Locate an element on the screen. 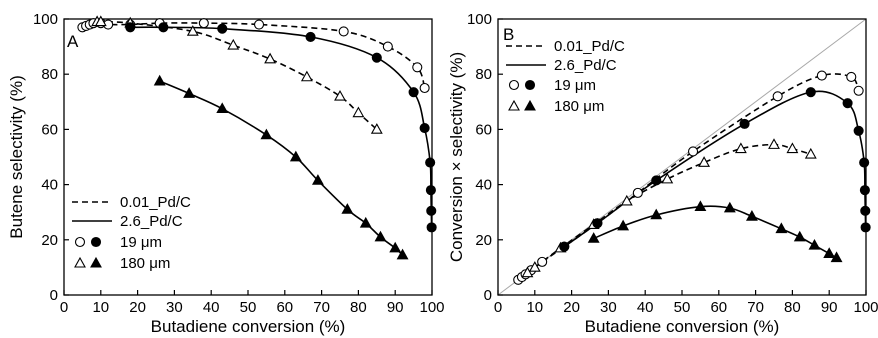 This screenshot has width=878, height=338. series-line-2.6-pd-c-180-m is located at coordinates (281, 168).